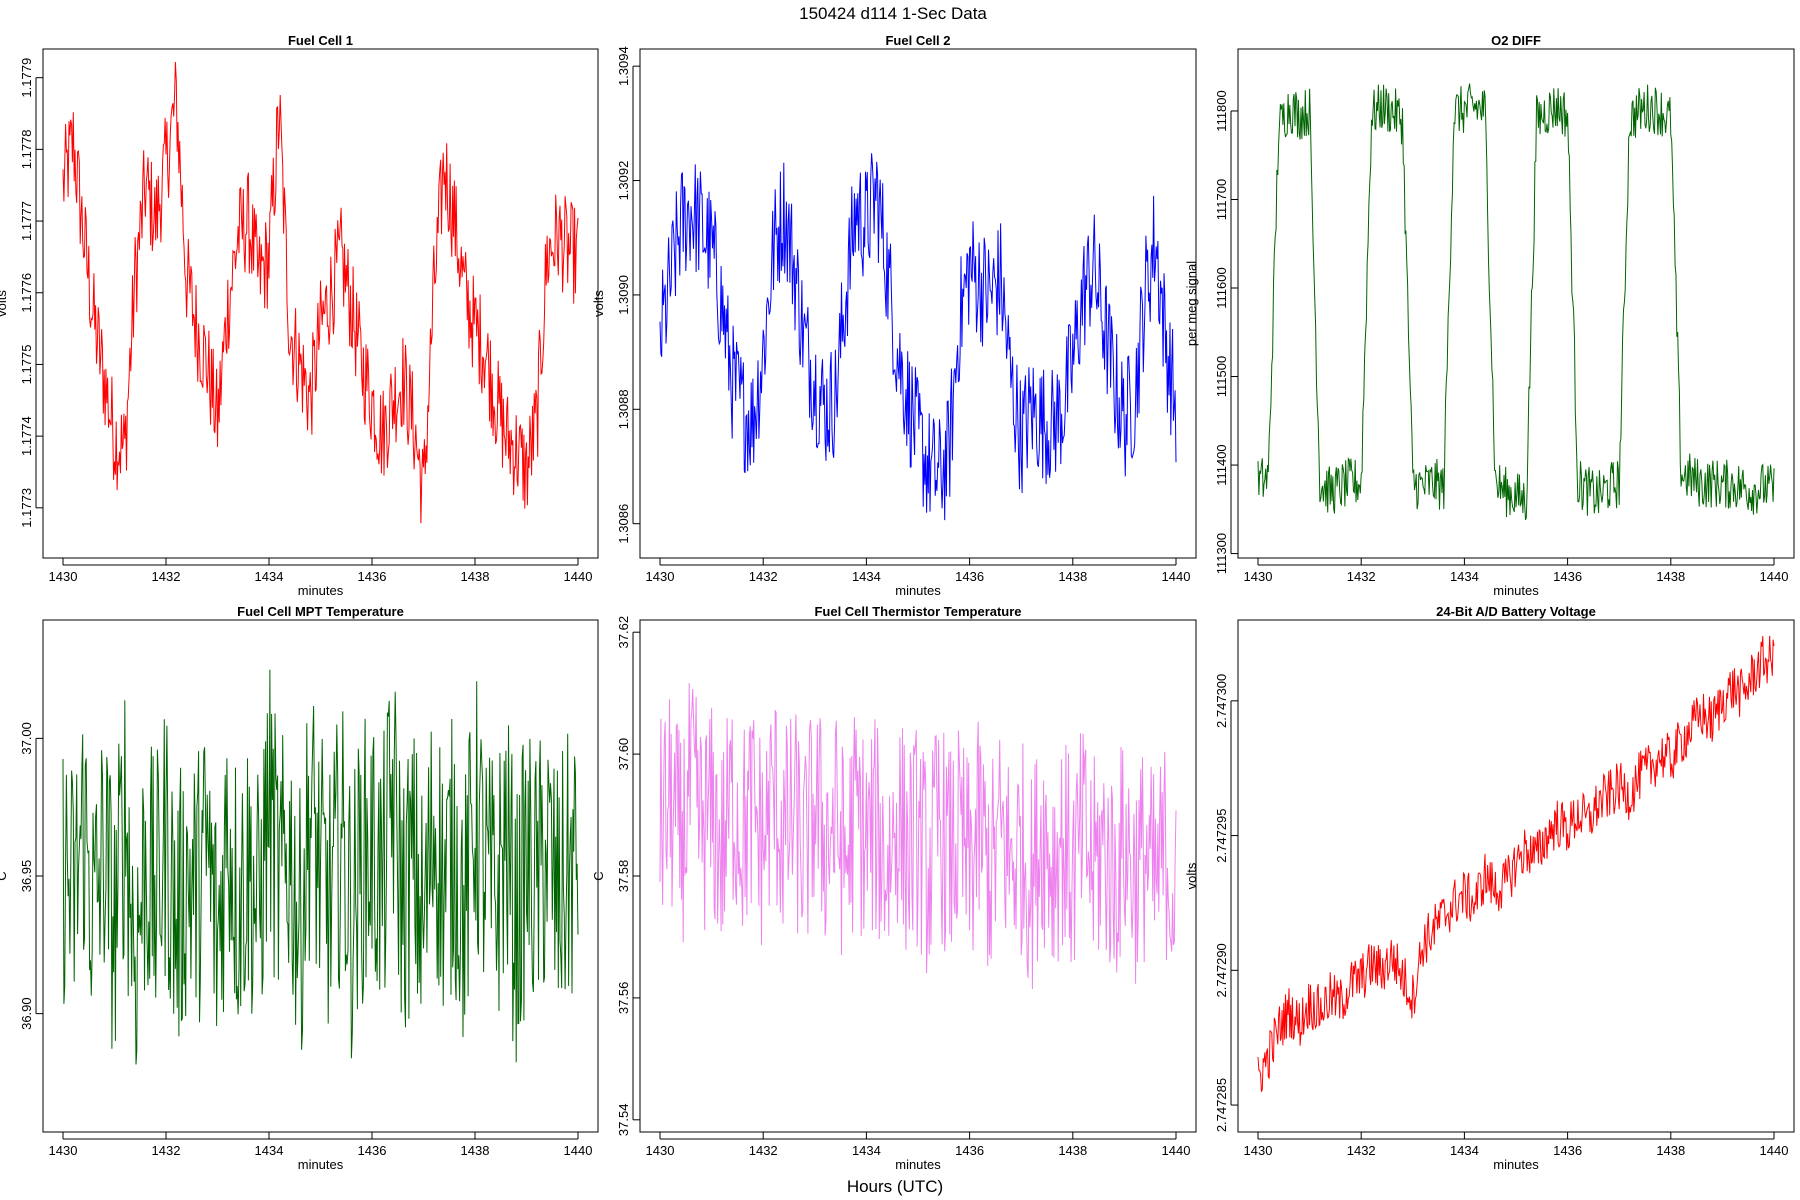 The image size is (1800, 1200). What do you see at coordinates (26, 78) in the screenshot?
I see `y-tick-label: 1.1779` at bounding box center [26, 78].